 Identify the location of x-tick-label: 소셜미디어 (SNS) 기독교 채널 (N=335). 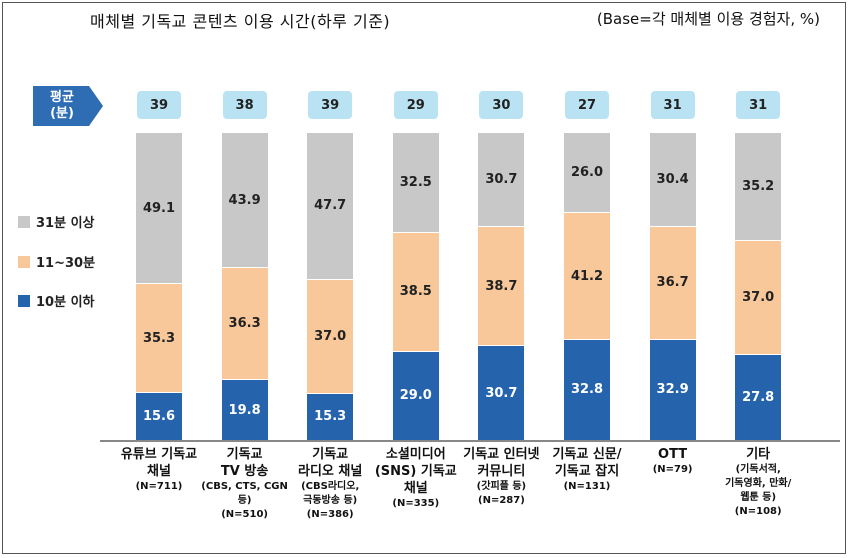
(416, 478).